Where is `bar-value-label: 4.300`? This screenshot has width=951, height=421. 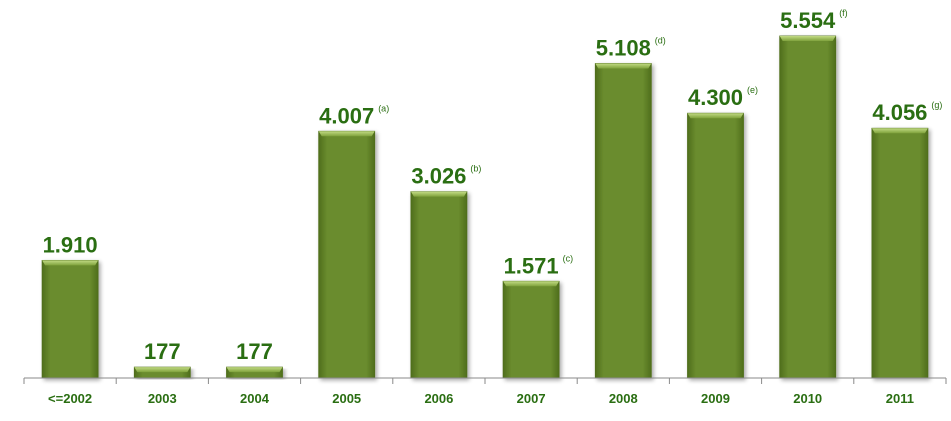
bar-value-label: 4.300 is located at coordinates (715, 97).